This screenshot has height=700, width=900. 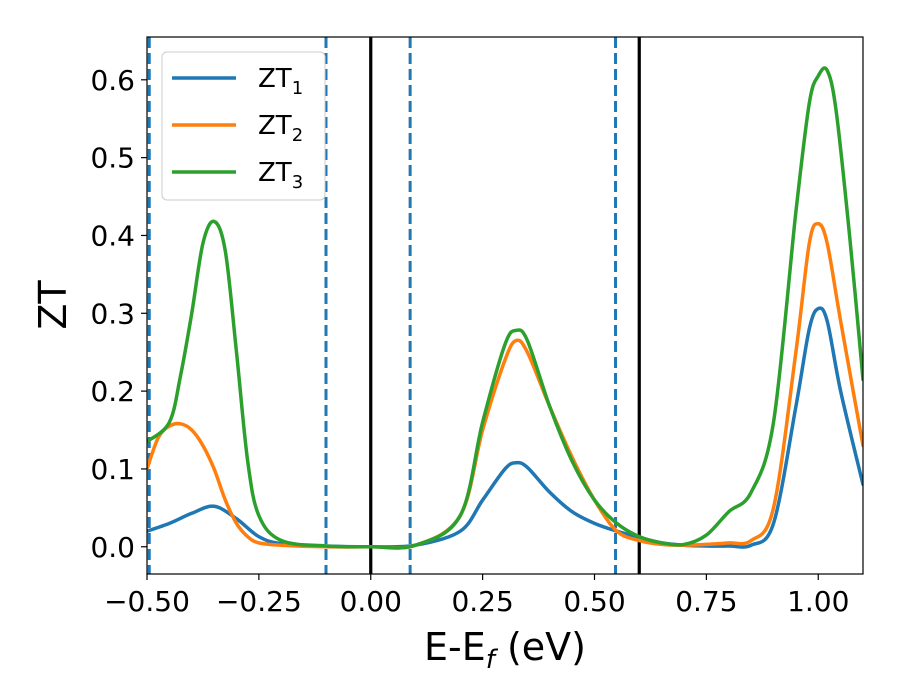 What do you see at coordinates (706, 601) in the screenshot?
I see `x-tick-label: 0.75` at bounding box center [706, 601].